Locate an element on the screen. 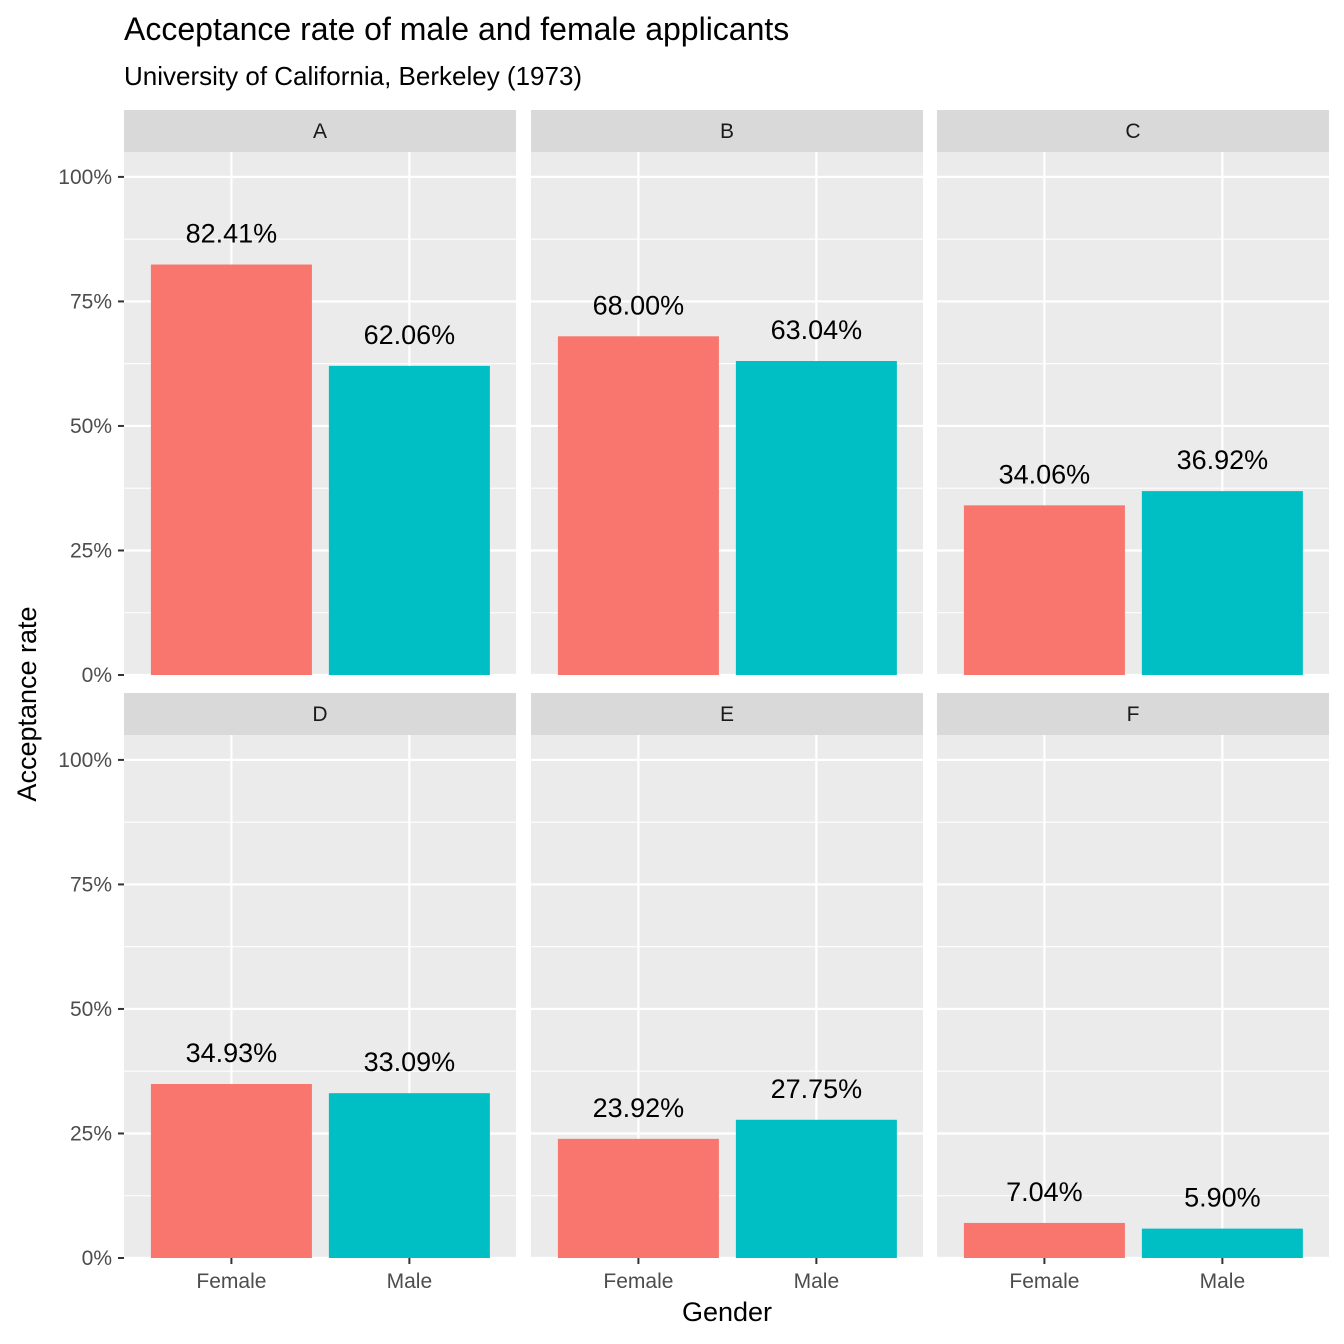 This screenshot has height=1344, width=1344. facet-panel-b: B 68.00% 63.04% is located at coordinates (727, 393).